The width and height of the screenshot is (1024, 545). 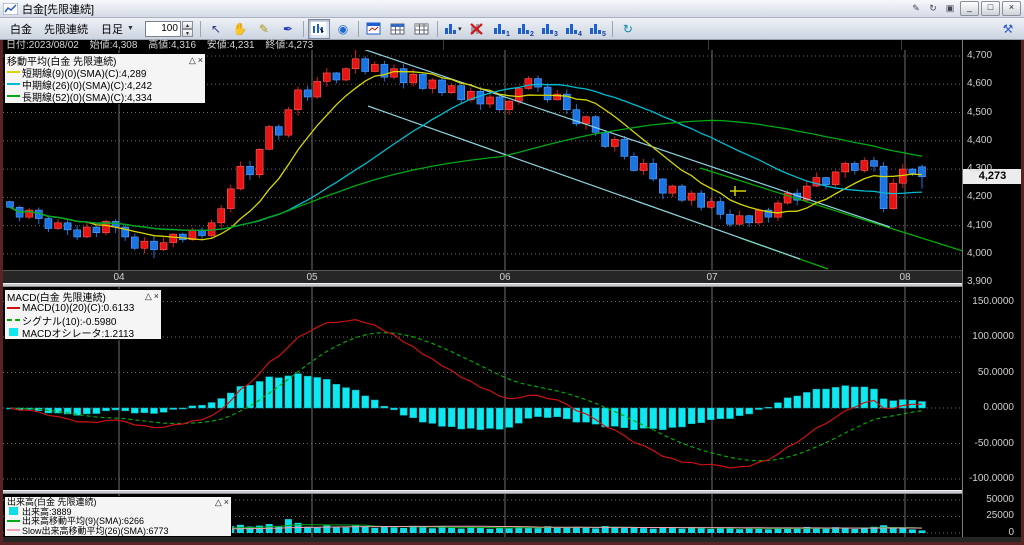 I want to click on macd-legend-title-row: MACD(白金 先限連続) △ ×, so click(x=83, y=297).